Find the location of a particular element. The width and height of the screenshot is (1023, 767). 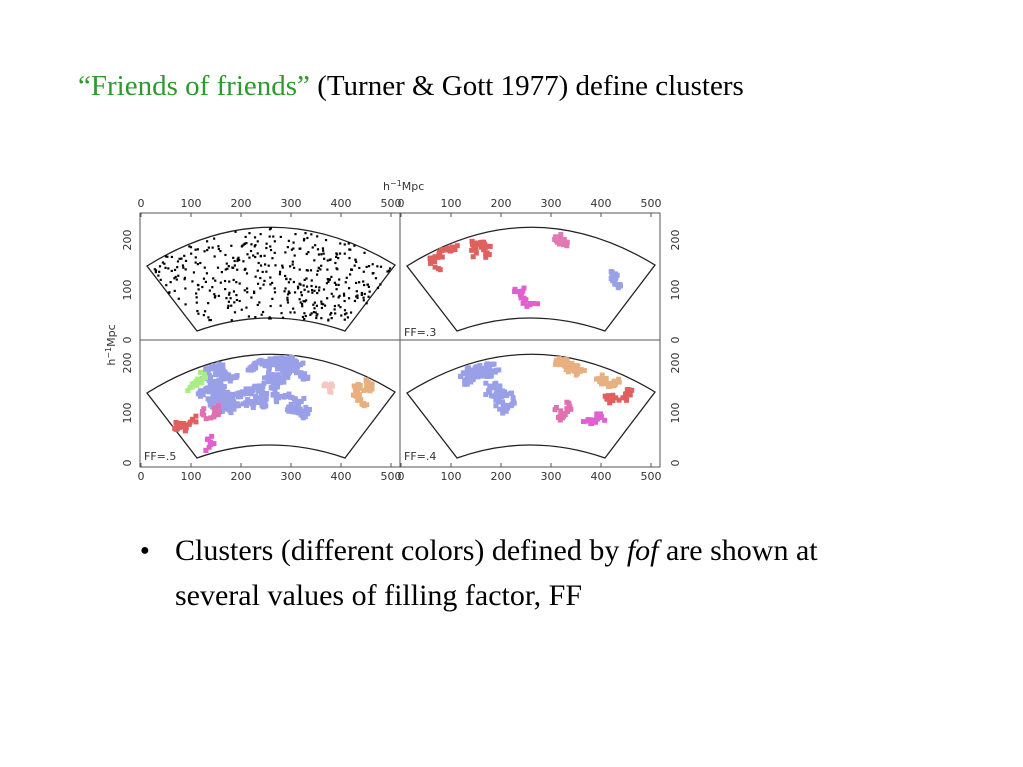

tick-label: 500 is located at coordinates (391, 203).